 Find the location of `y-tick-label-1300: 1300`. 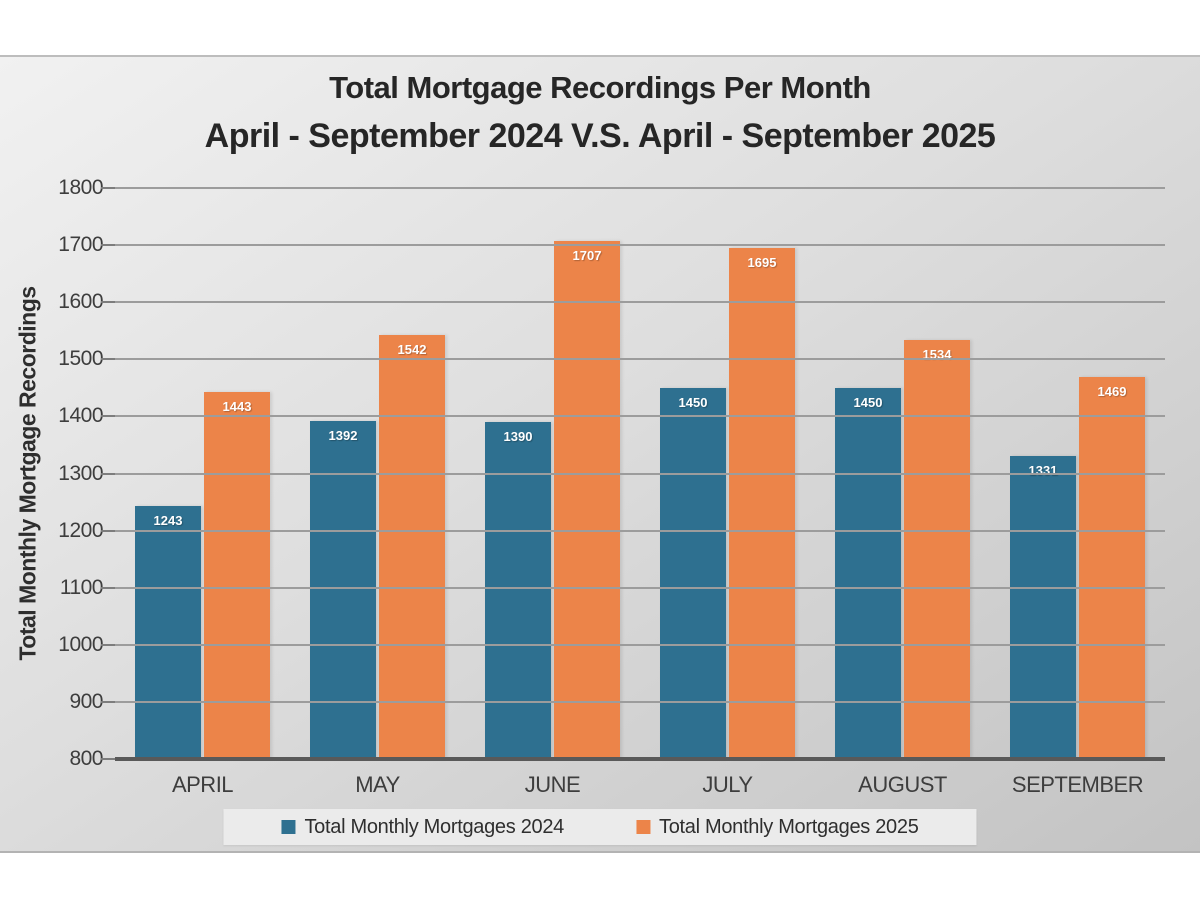

y-tick-label-1300: 1300 is located at coordinates (80, 473).